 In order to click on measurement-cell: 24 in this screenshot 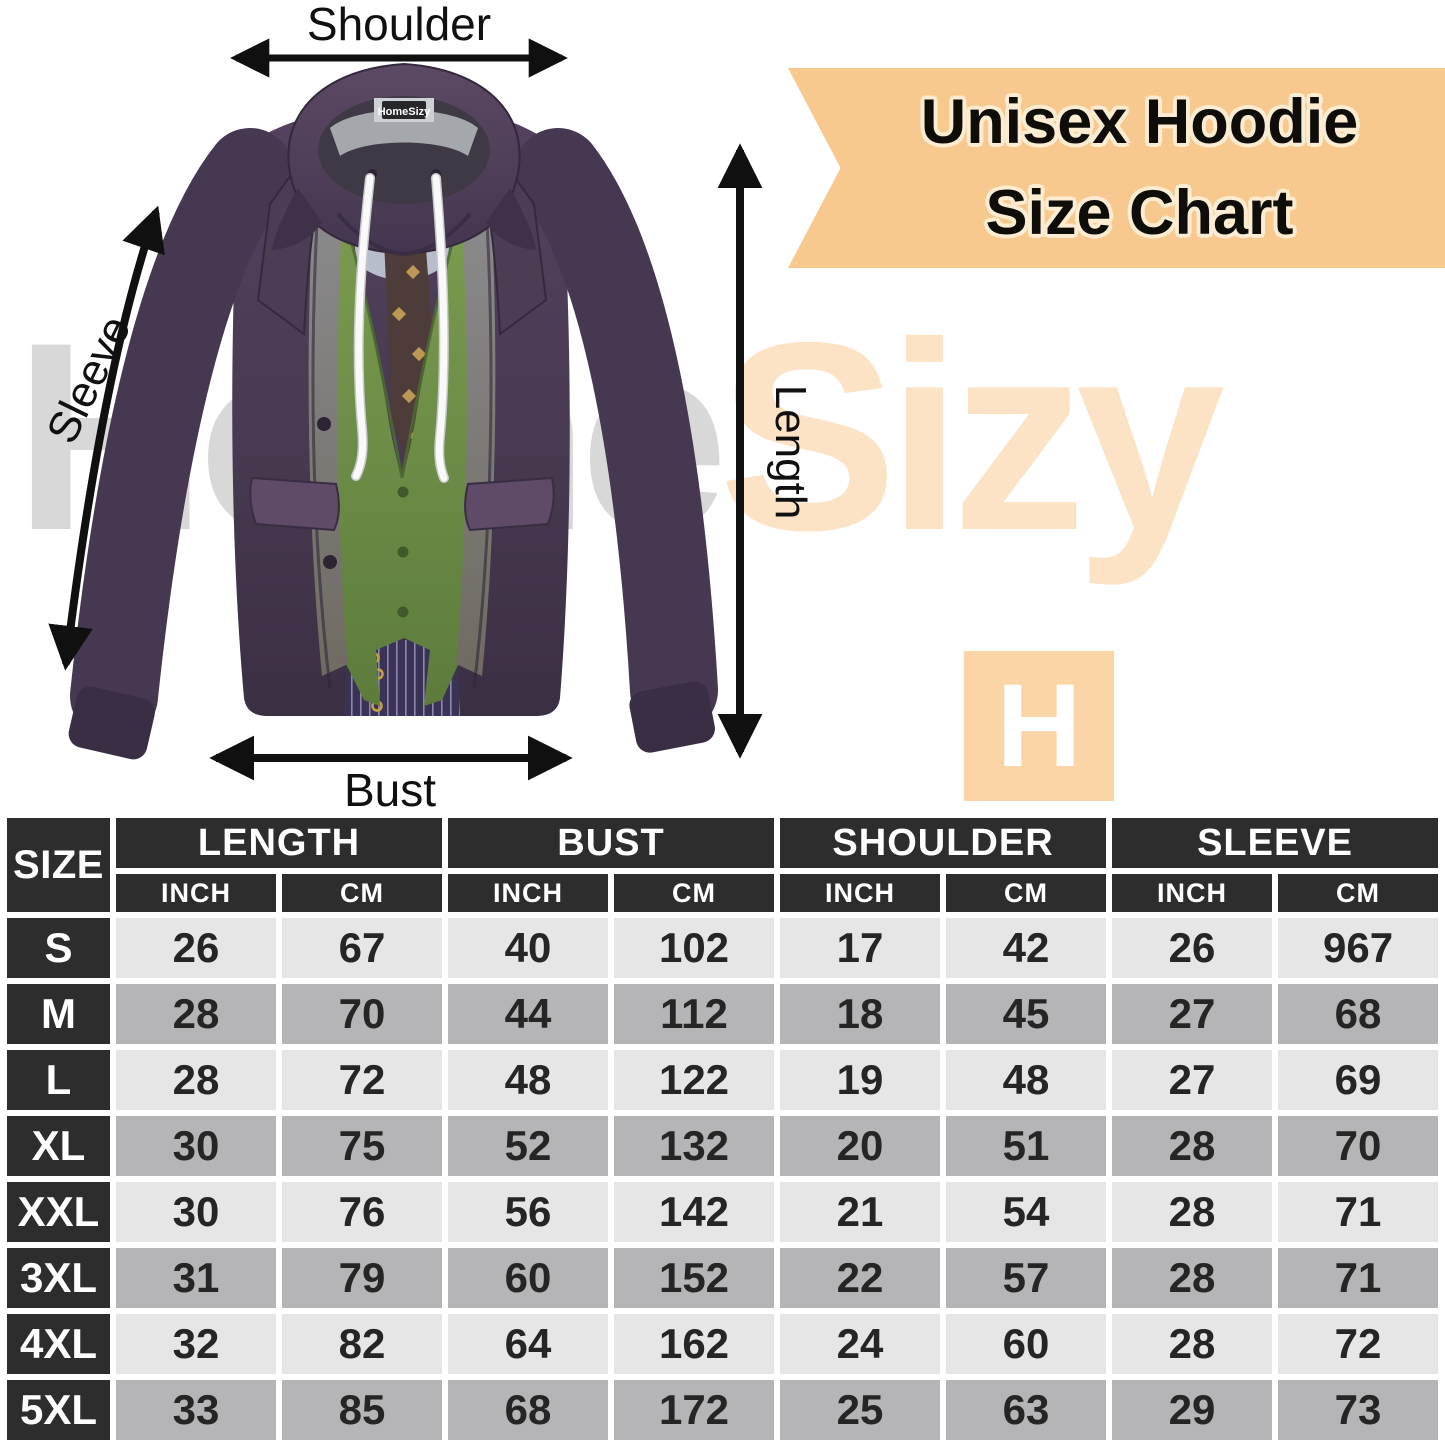, I will do `click(860, 1344)`.